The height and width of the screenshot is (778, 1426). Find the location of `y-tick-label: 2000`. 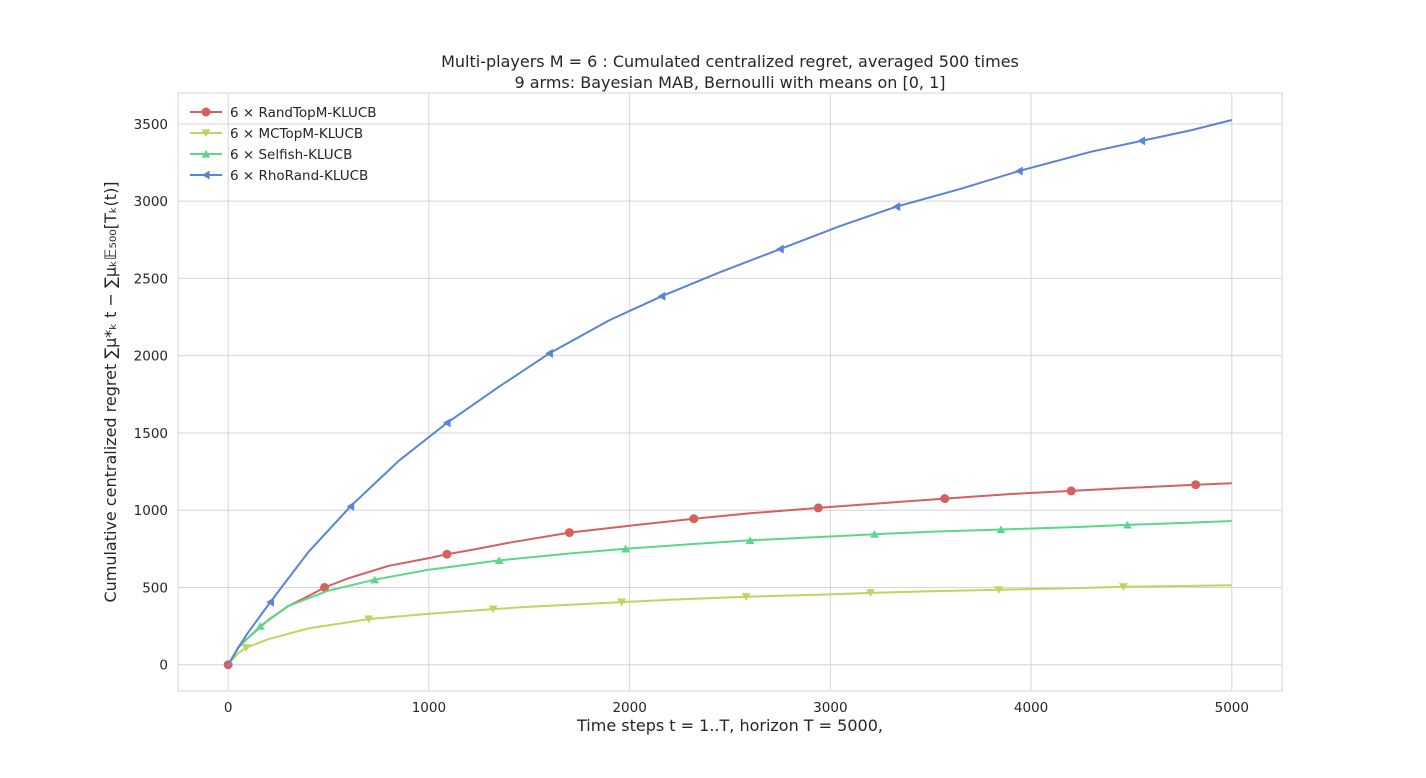

y-tick-label: 2000 is located at coordinates (151, 357).